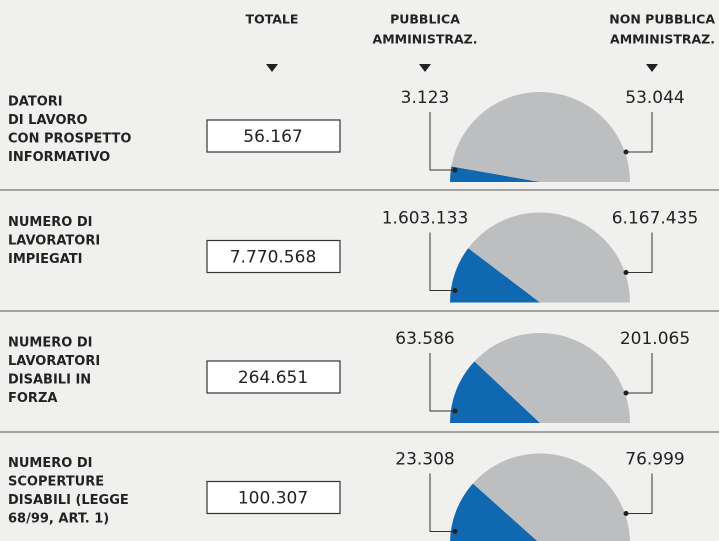 The image size is (719, 541). I want to click on total-value: 100.307, so click(273, 499).